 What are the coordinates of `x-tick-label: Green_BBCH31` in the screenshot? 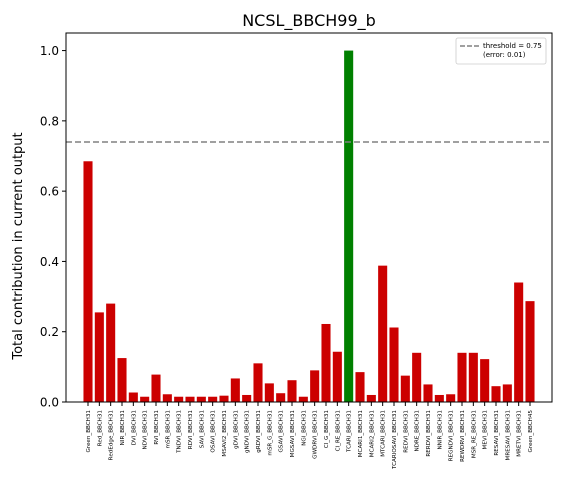 It's located at (89, 431).